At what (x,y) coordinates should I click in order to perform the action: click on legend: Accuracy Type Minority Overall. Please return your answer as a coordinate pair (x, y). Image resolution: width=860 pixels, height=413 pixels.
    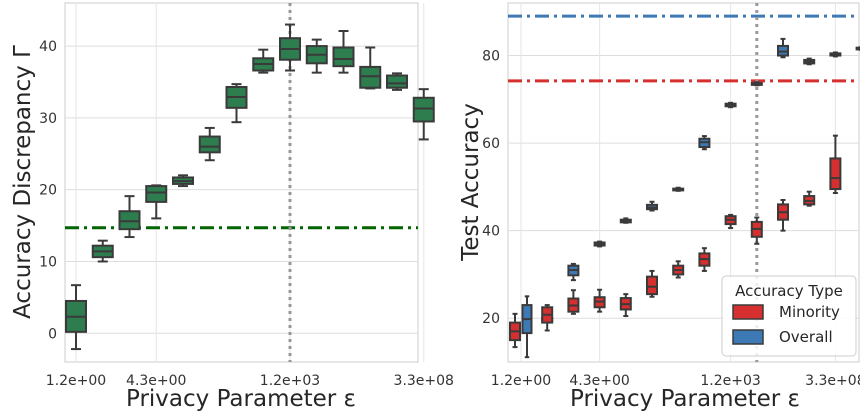
    Looking at the image, I should click on (789, 316).